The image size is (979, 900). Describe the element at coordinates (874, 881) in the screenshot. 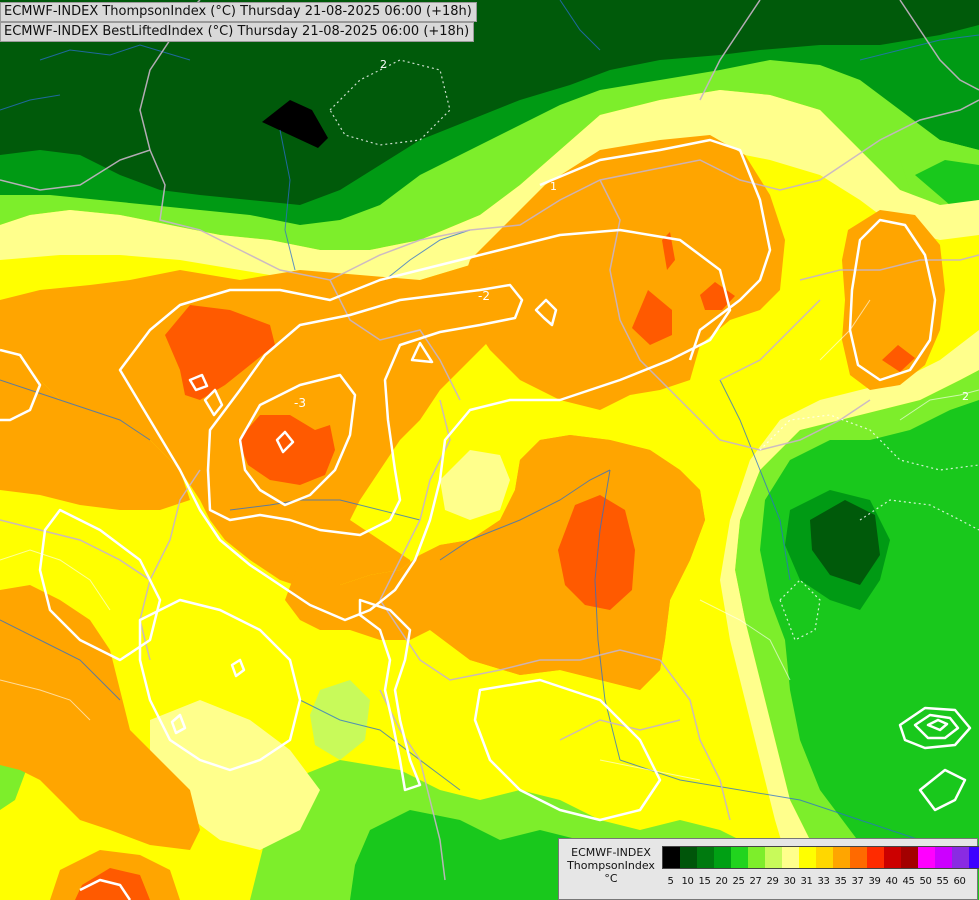

I see `legend-tick-label: 39` at that location.